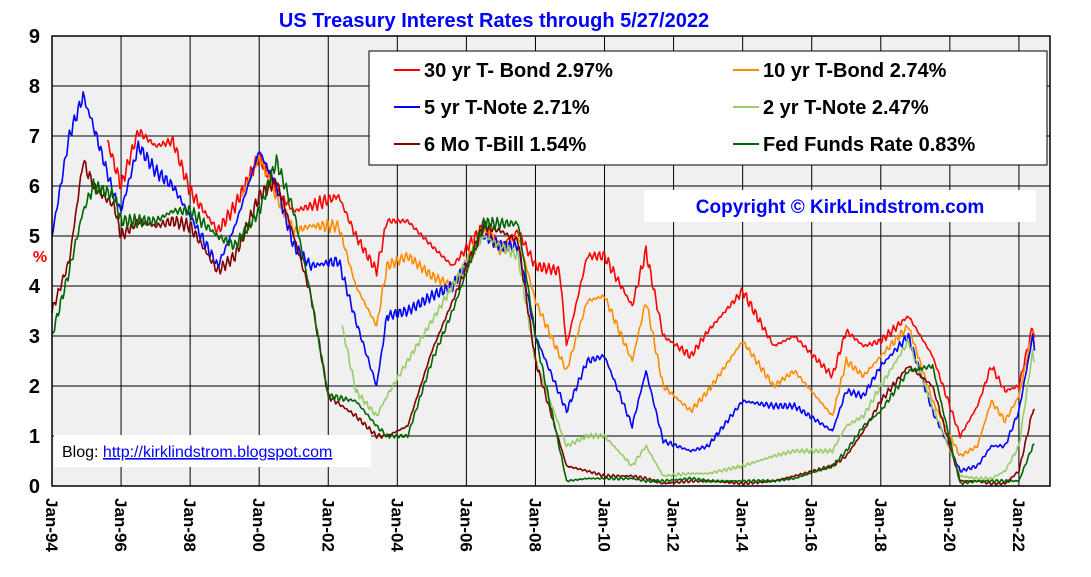 This screenshot has height=577, width=1091. What do you see at coordinates (949, 525) in the screenshot?
I see `x-tick-label-jan-20: Jan-20` at bounding box center [949, 525].